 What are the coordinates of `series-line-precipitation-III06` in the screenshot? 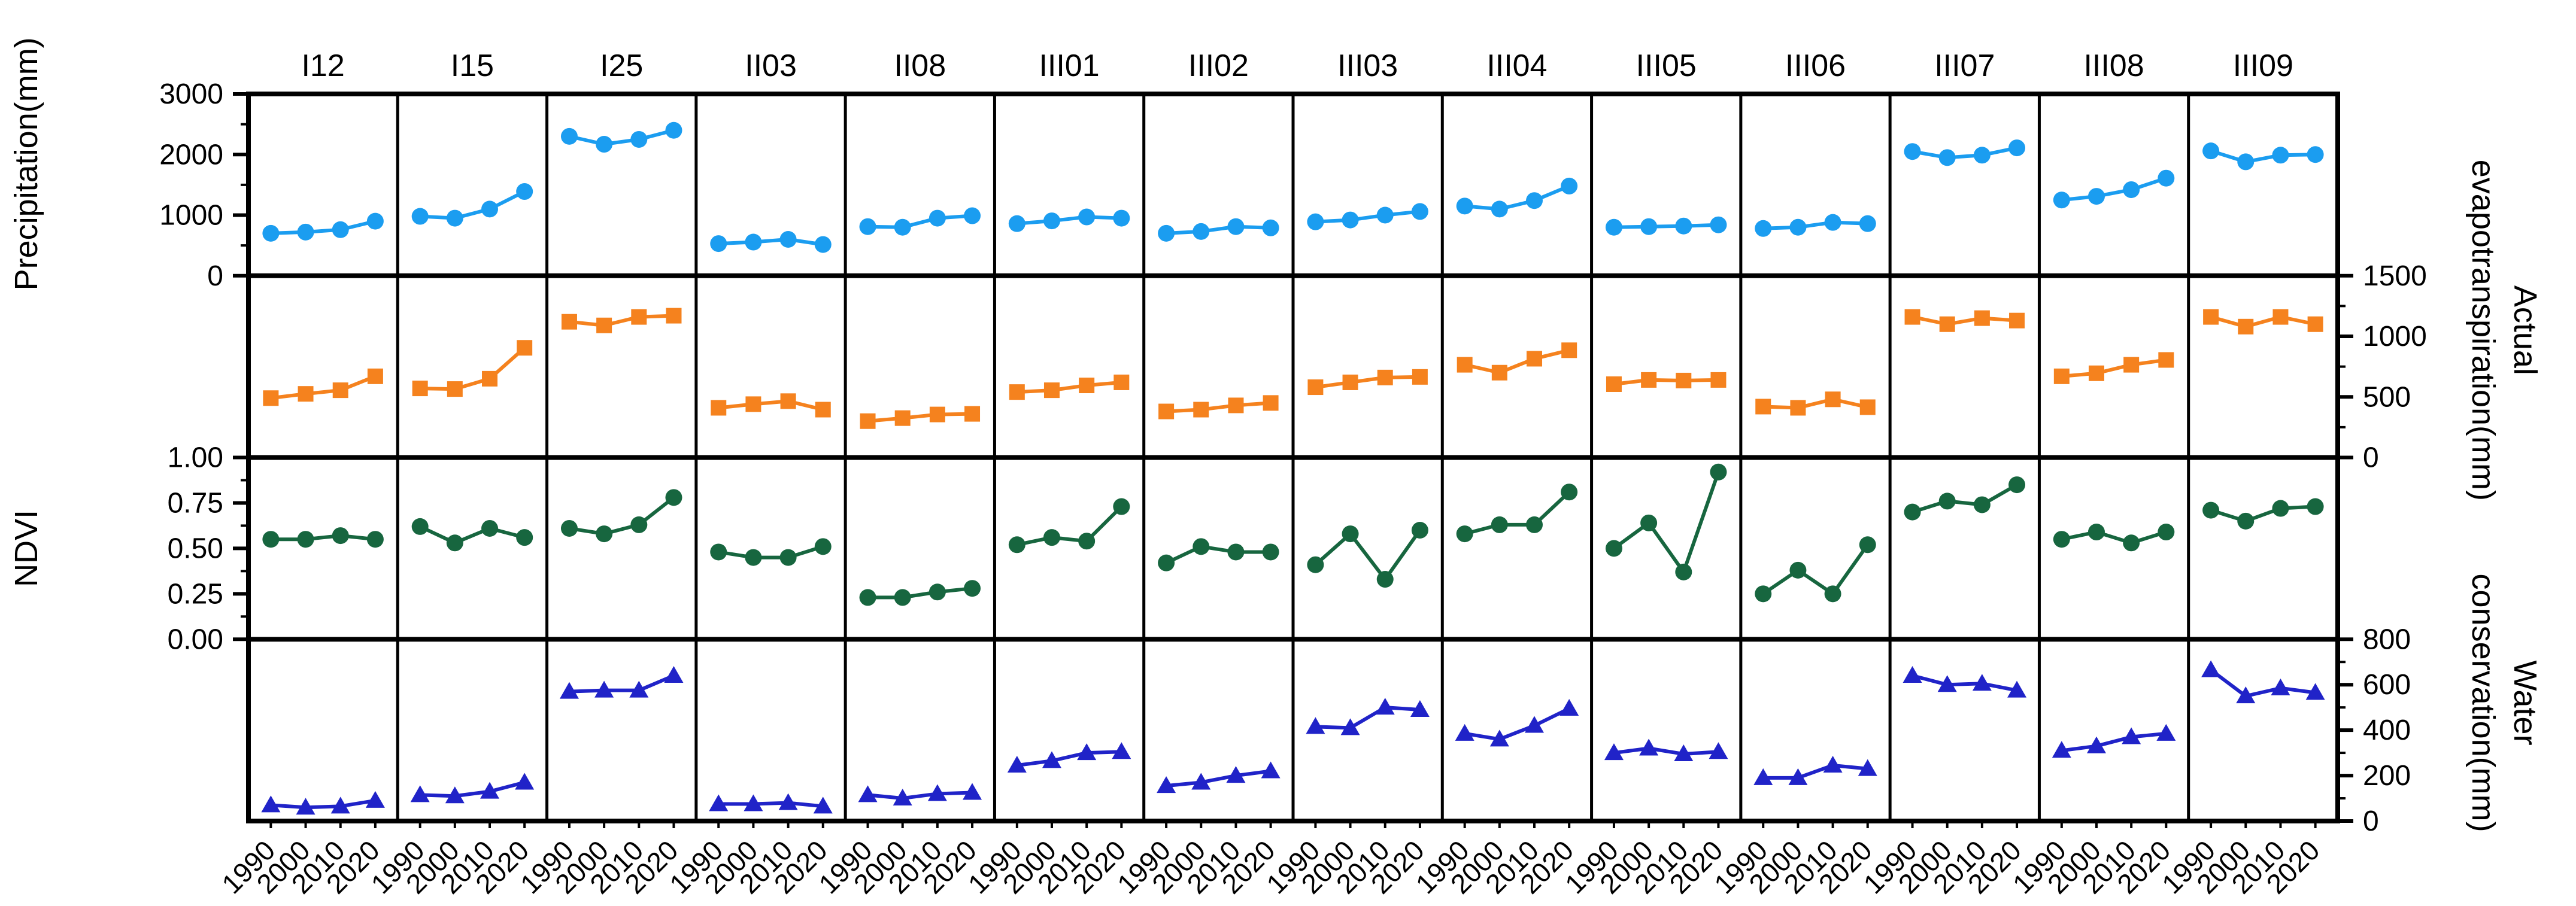 It's located at (1816, 225).